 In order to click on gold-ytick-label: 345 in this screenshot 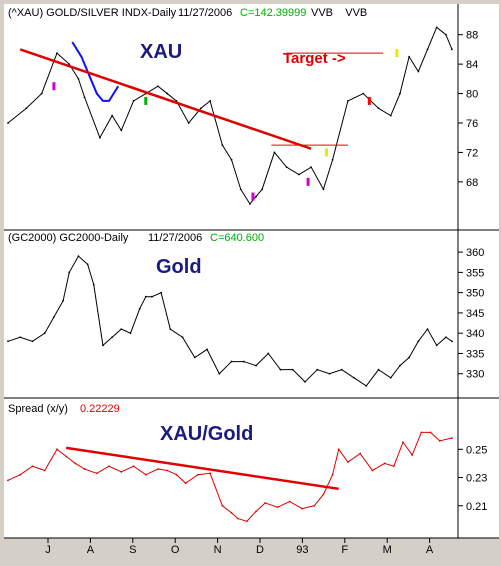, I will do `click(475, 314)`.